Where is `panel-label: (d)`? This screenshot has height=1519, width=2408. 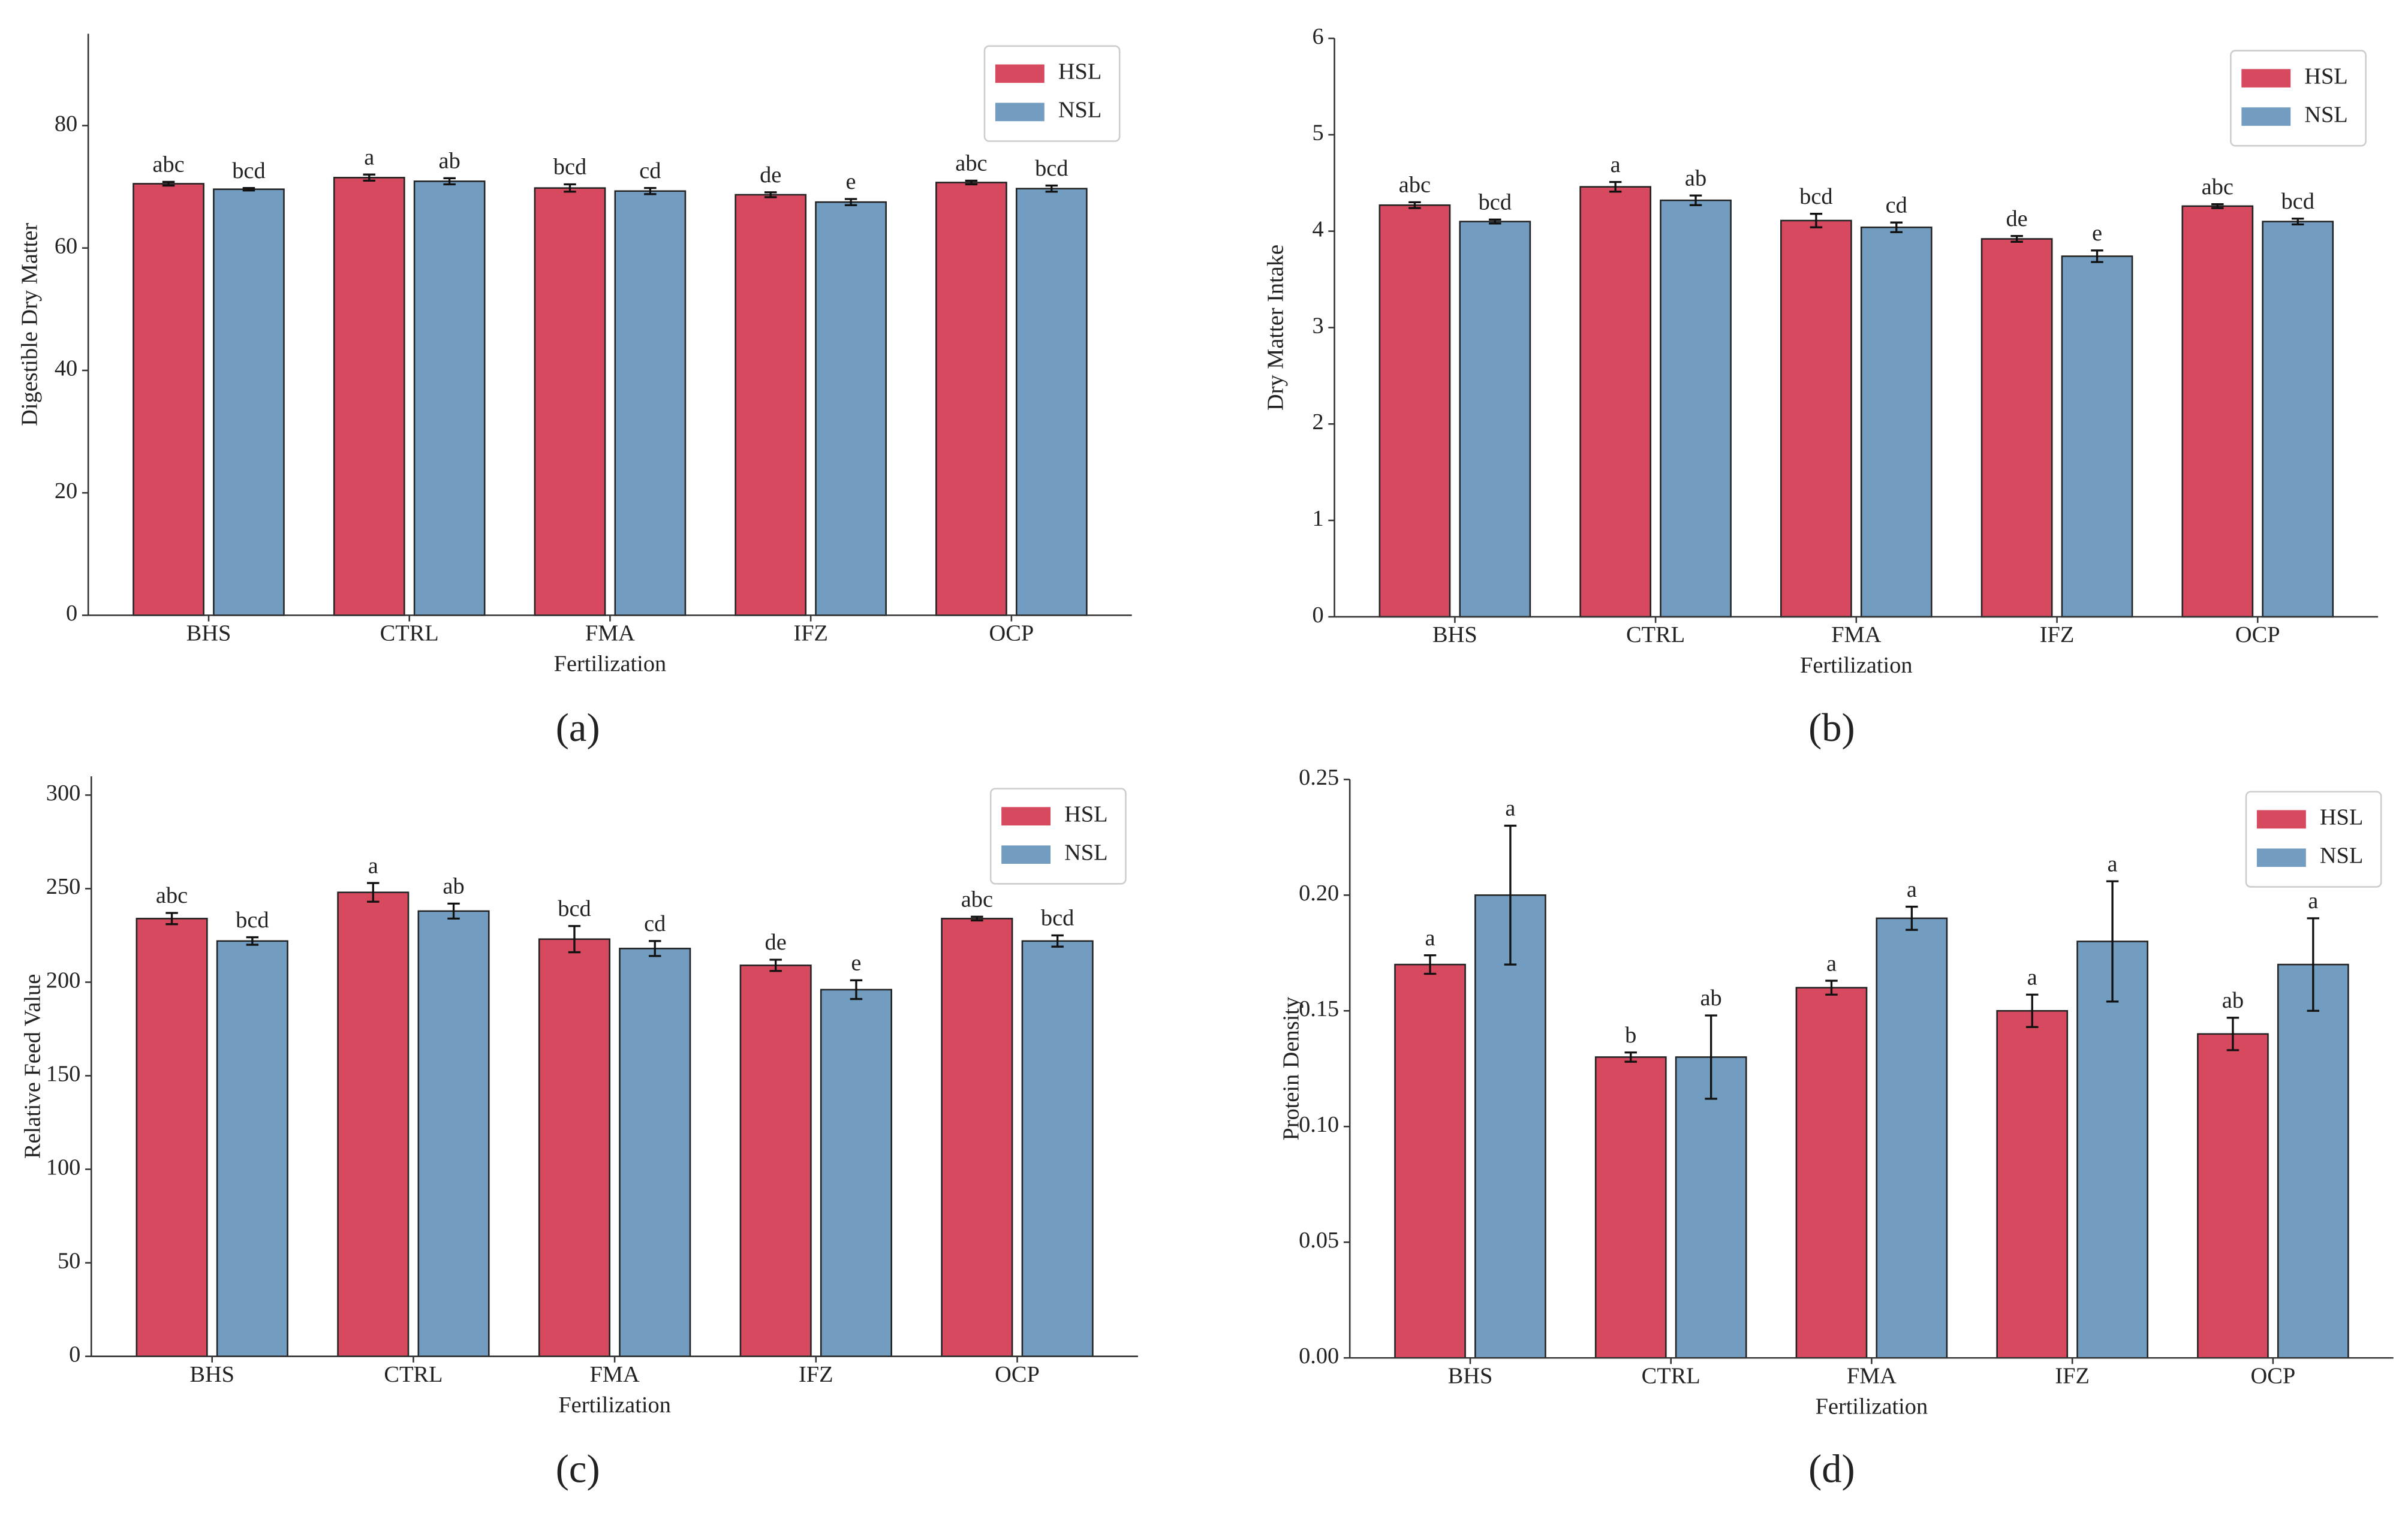 panel-label: (d) is located at coordinates (1832, 1469).